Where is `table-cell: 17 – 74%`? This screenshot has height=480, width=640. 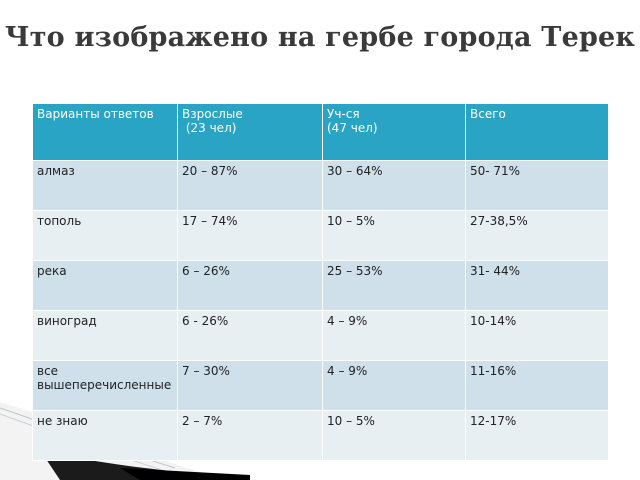
table-cell: 17 – 74% is located at coordinates (250, 235).